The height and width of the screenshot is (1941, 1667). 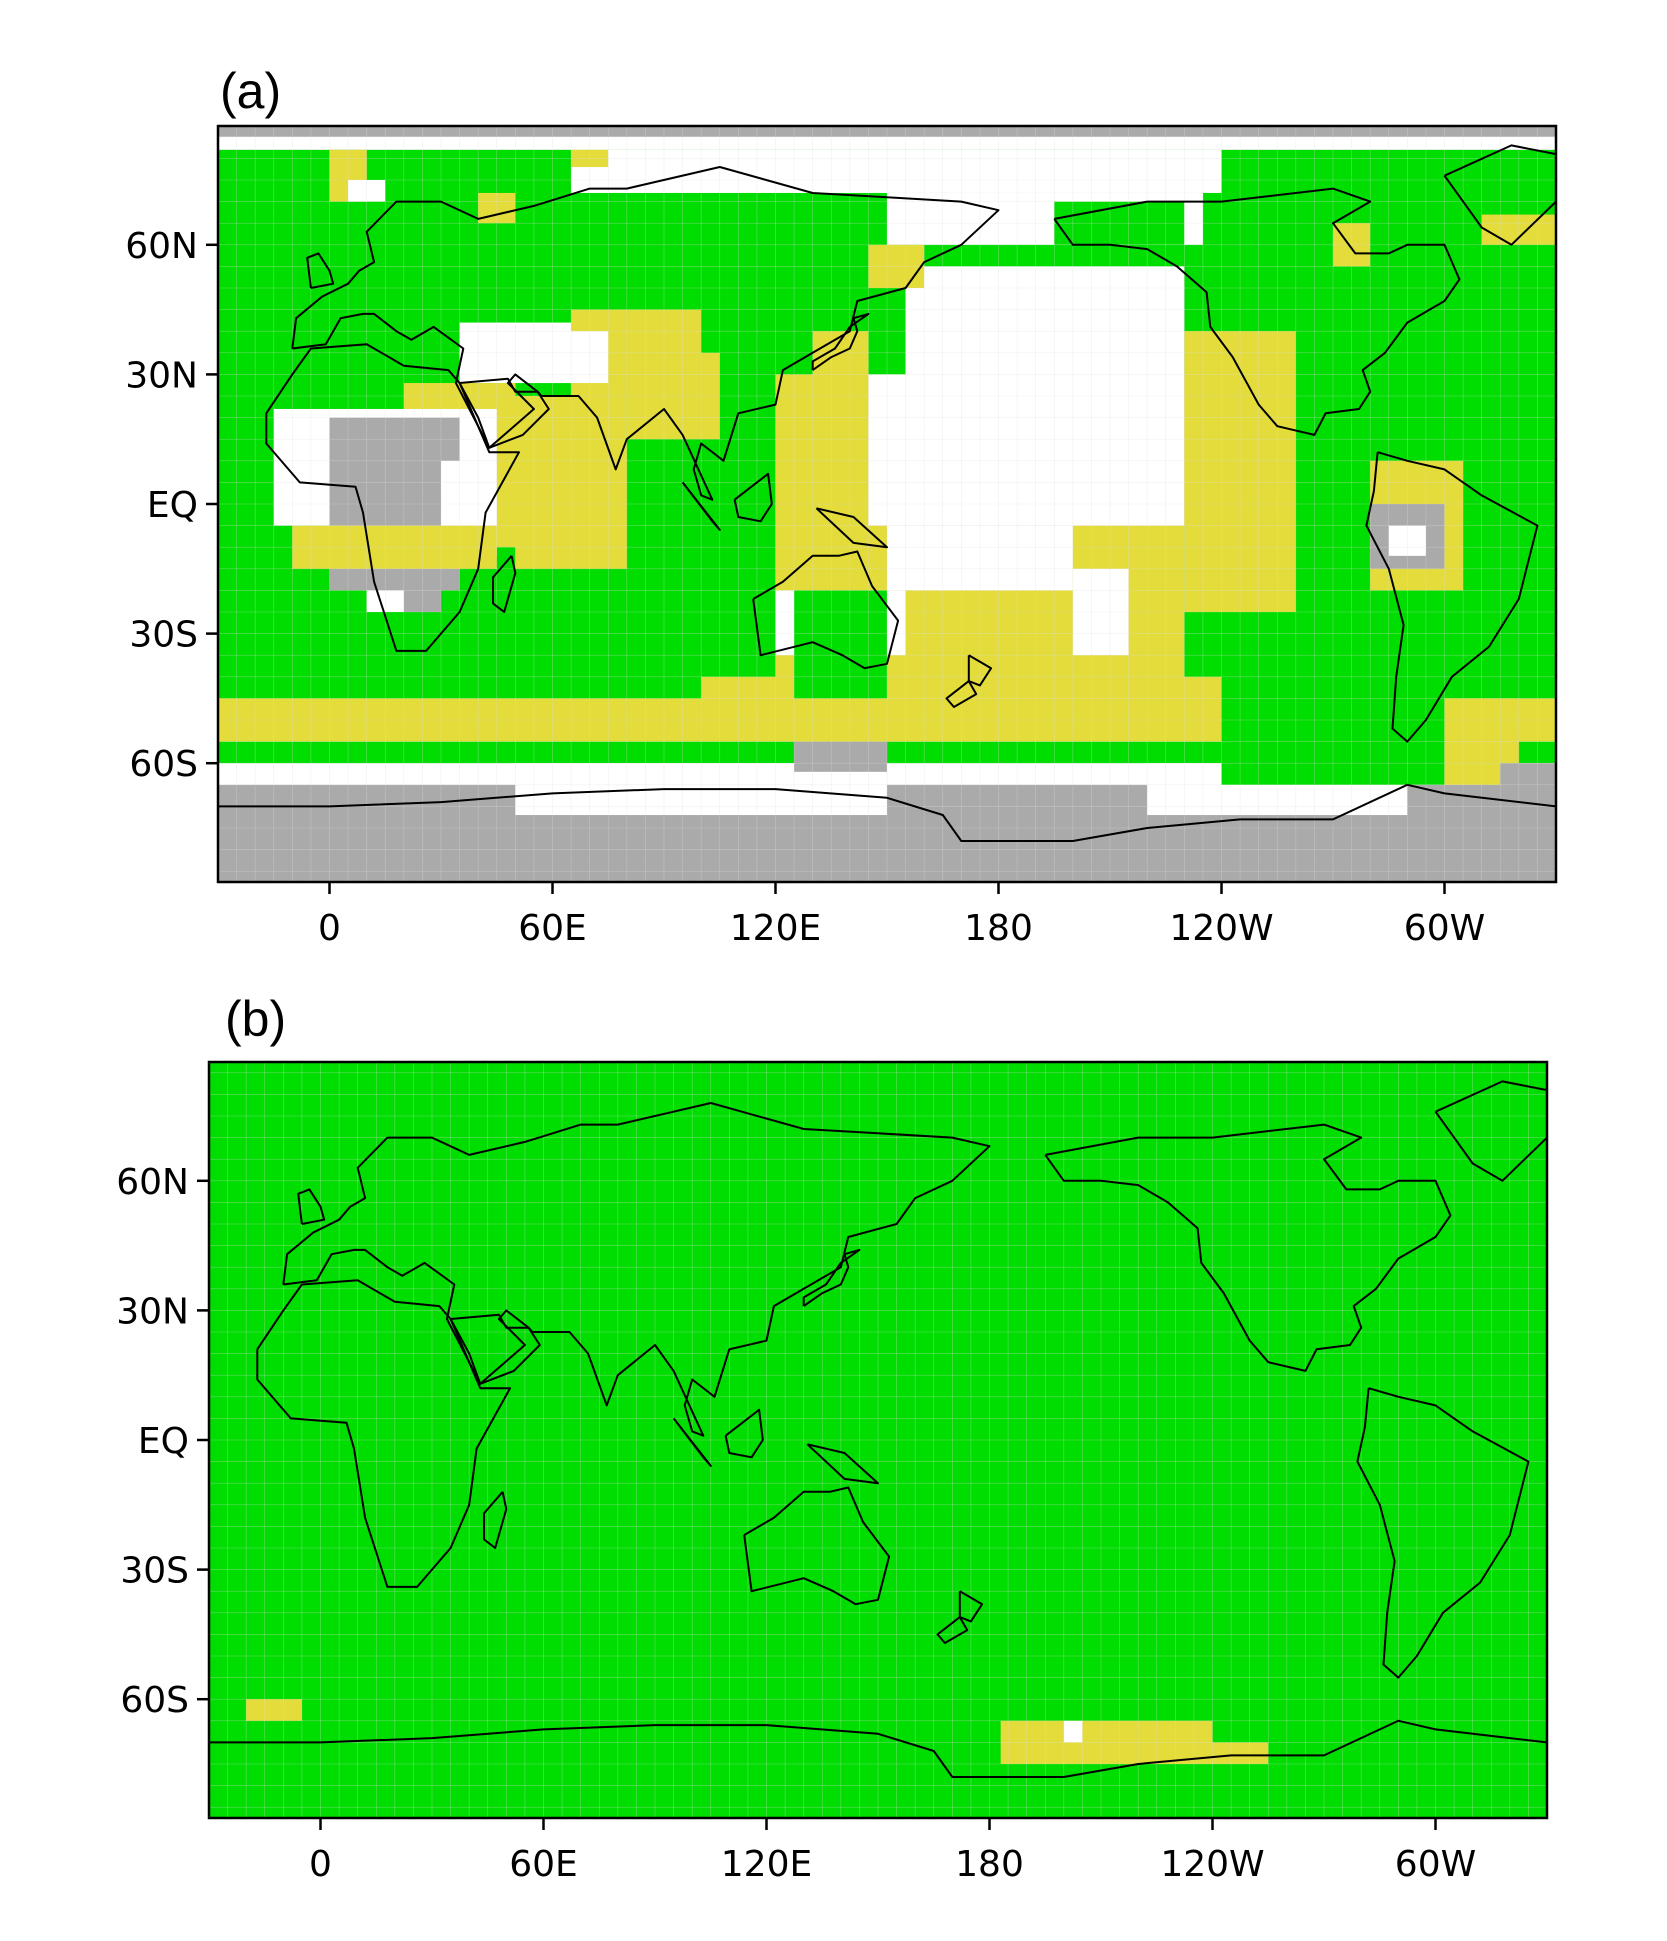 What do you see at coordinates (256, 1019) in the screenshot?
I see `panel-b-label: (b)` at bounding box center [256, 1019].